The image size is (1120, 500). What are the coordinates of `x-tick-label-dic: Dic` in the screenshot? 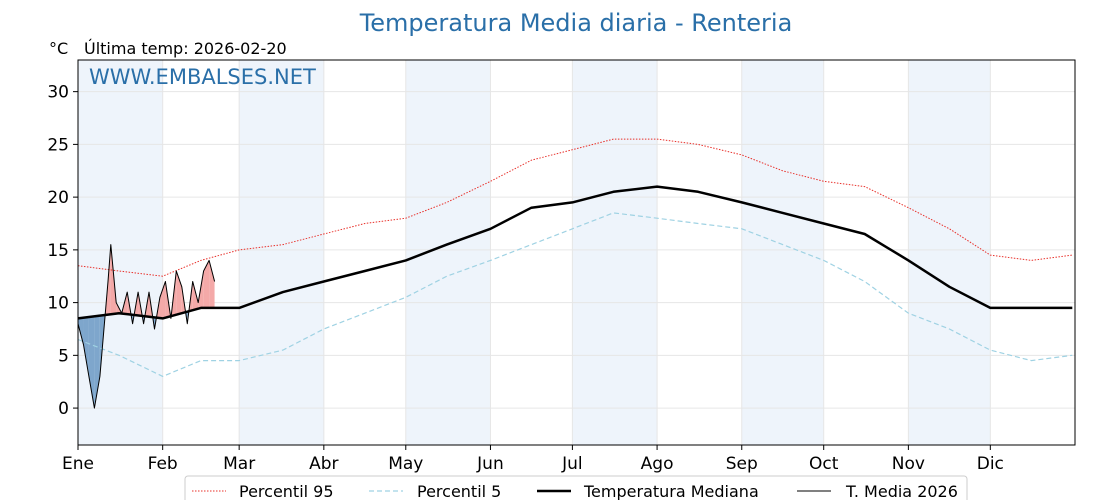 It's located at (990, 464).